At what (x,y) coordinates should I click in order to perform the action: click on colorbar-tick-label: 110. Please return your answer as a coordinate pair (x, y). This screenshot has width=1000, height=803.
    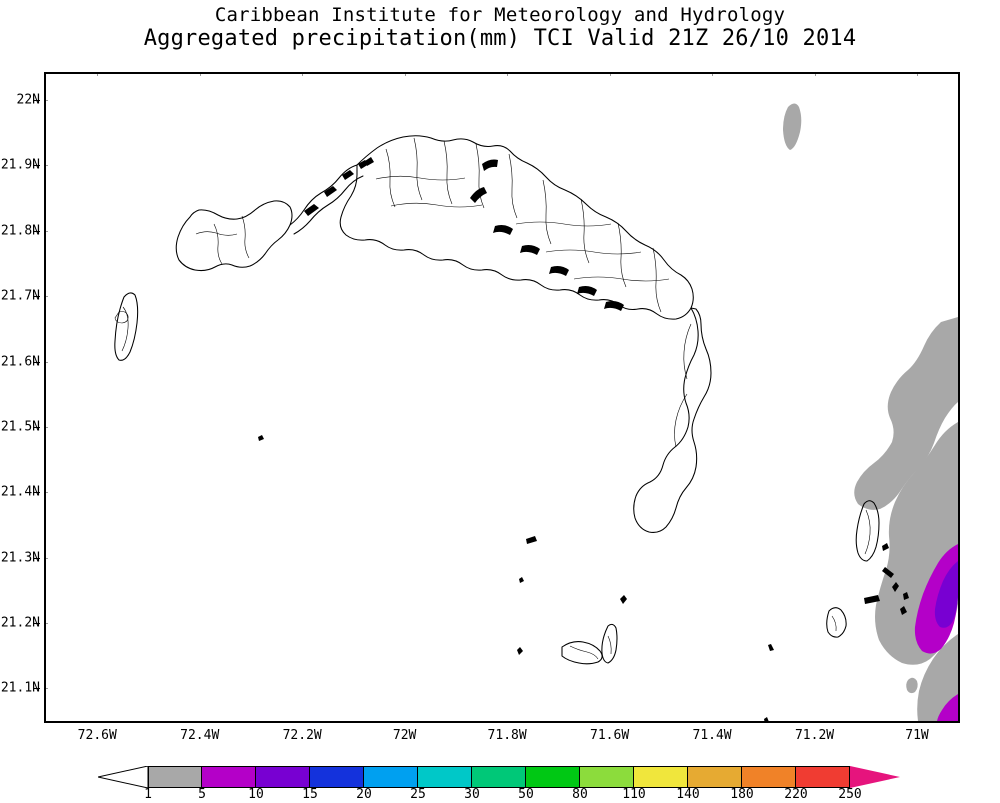
    Looking at the image, I should click on (634, 794).